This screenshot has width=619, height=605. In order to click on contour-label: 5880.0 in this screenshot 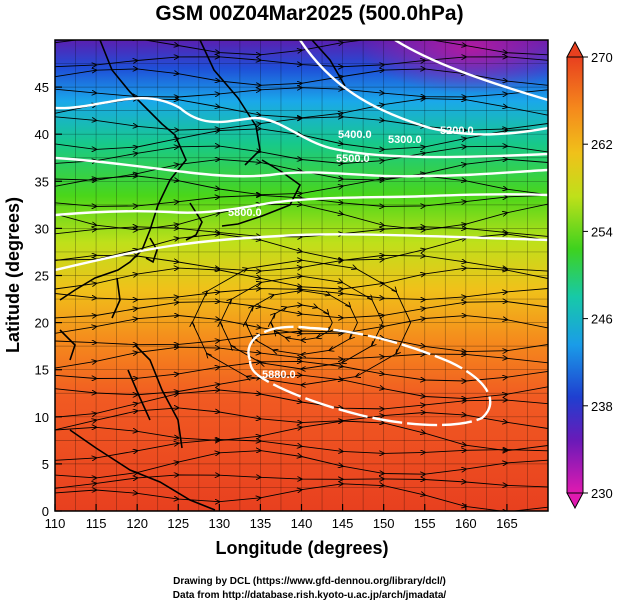, I will do `click(279, 375)`.